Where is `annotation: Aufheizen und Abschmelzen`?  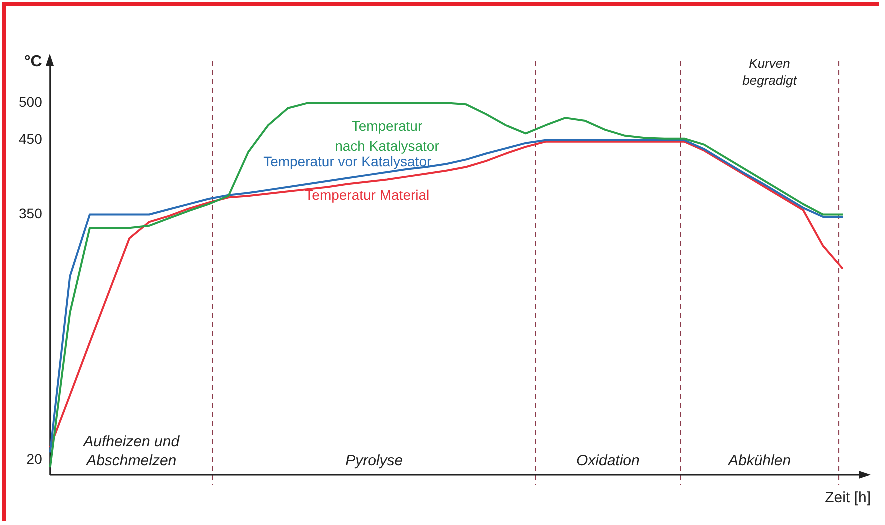 annotation: Aufheizen und Abschmelzen is located at coordinates (131, 452).